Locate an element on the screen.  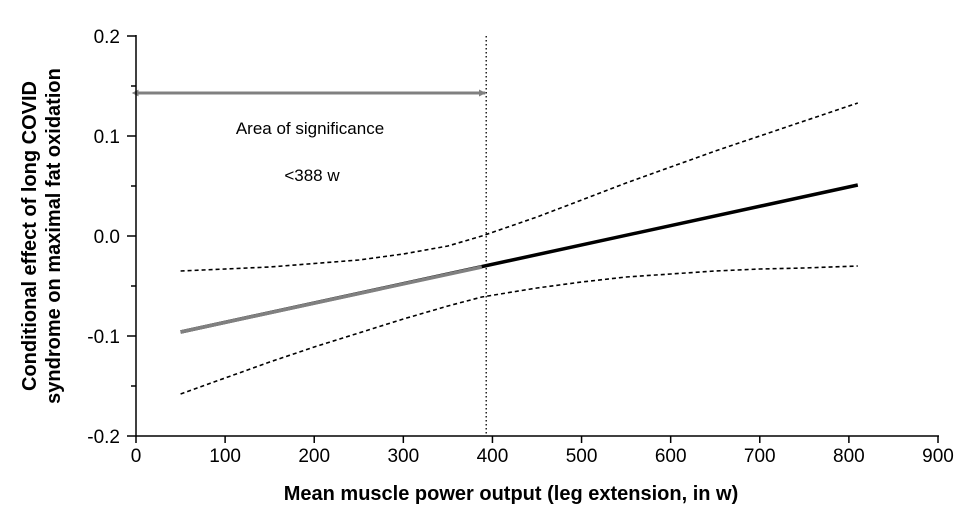
annotation-sublabel: <388 w is located at coordinates (312, 175).